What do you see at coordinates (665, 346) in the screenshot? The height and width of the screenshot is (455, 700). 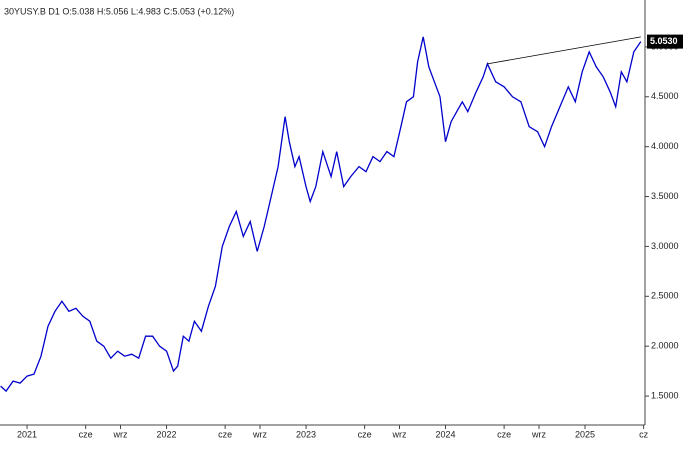 I see `y-tick-label: 2.0000` at bounding box center [665, 346].